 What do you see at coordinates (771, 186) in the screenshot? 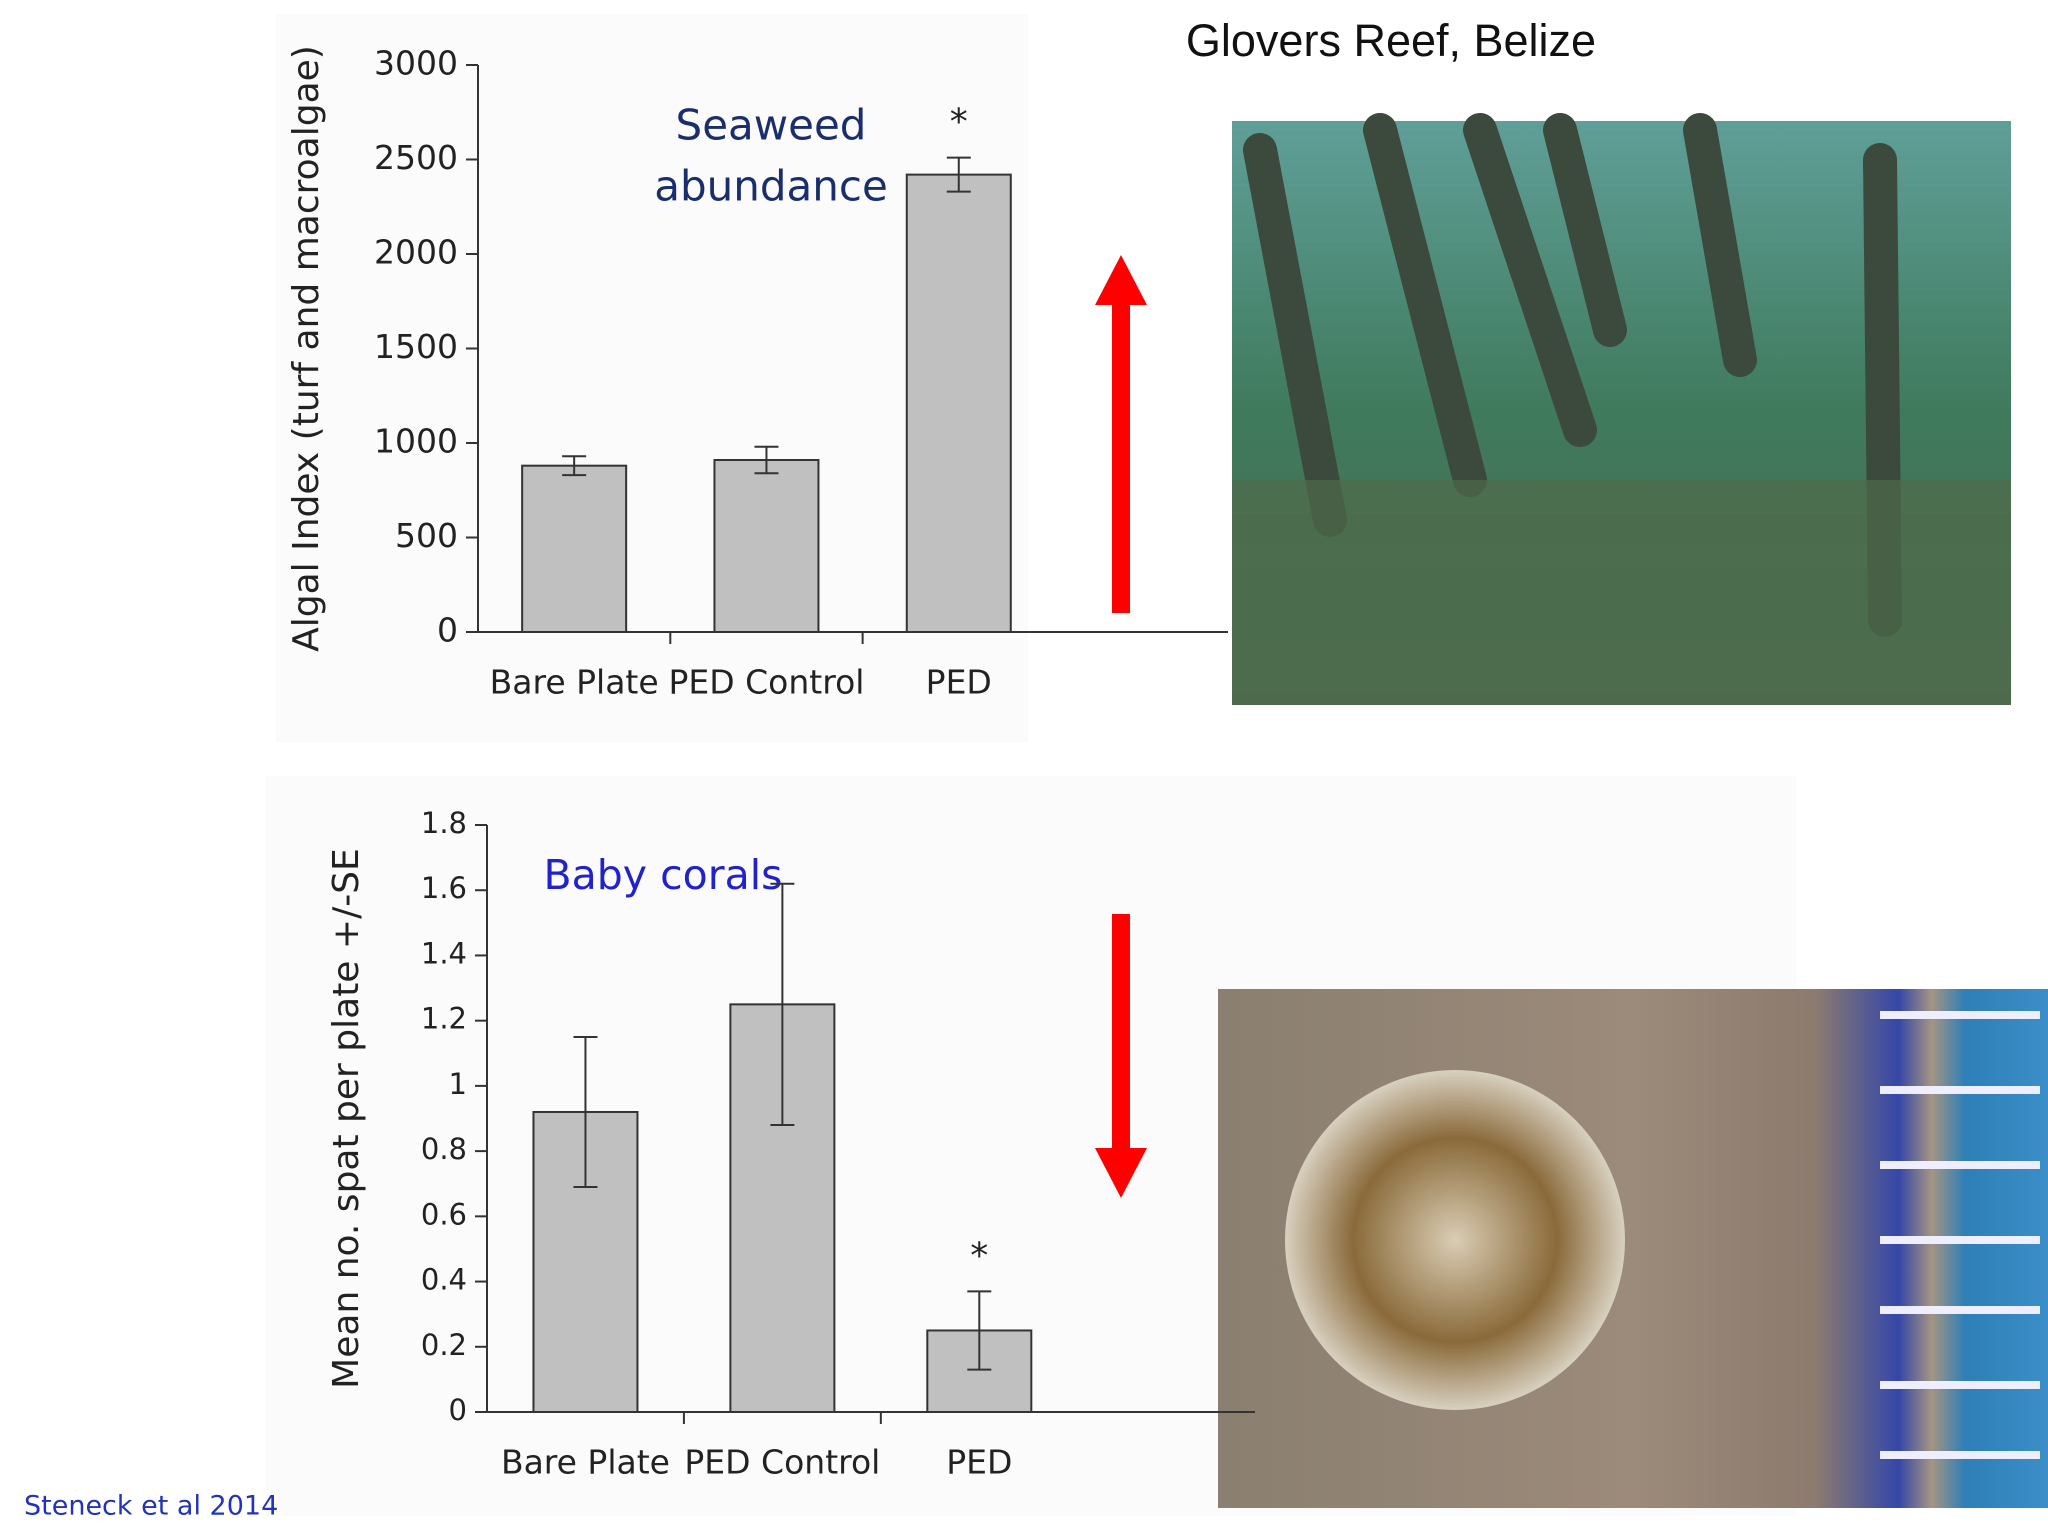
I see `annotation: abundance` at bounding box center [771, 186].